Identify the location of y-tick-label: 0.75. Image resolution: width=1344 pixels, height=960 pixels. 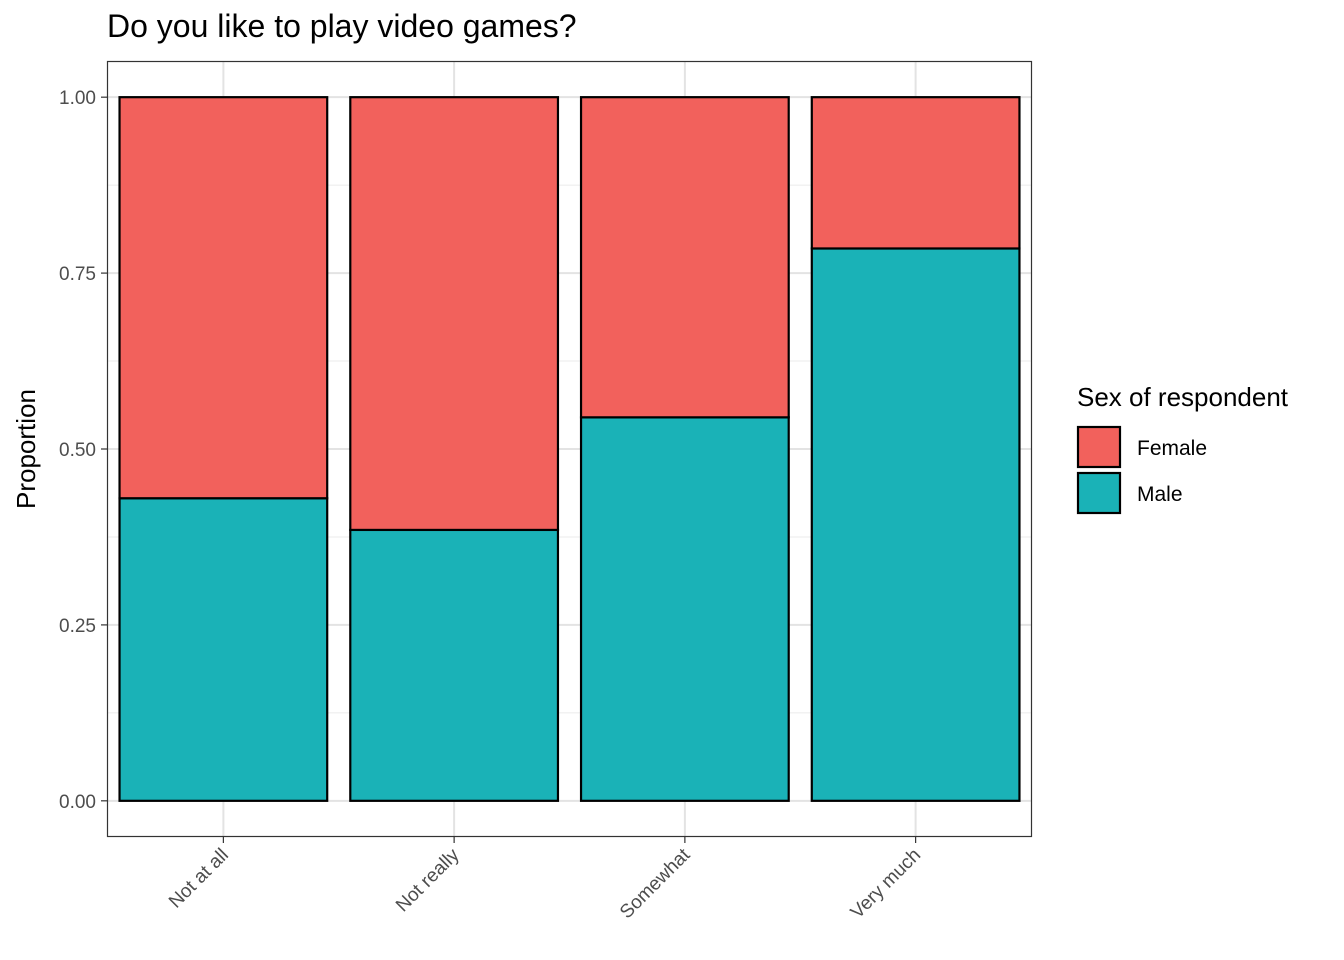
(77, 274).